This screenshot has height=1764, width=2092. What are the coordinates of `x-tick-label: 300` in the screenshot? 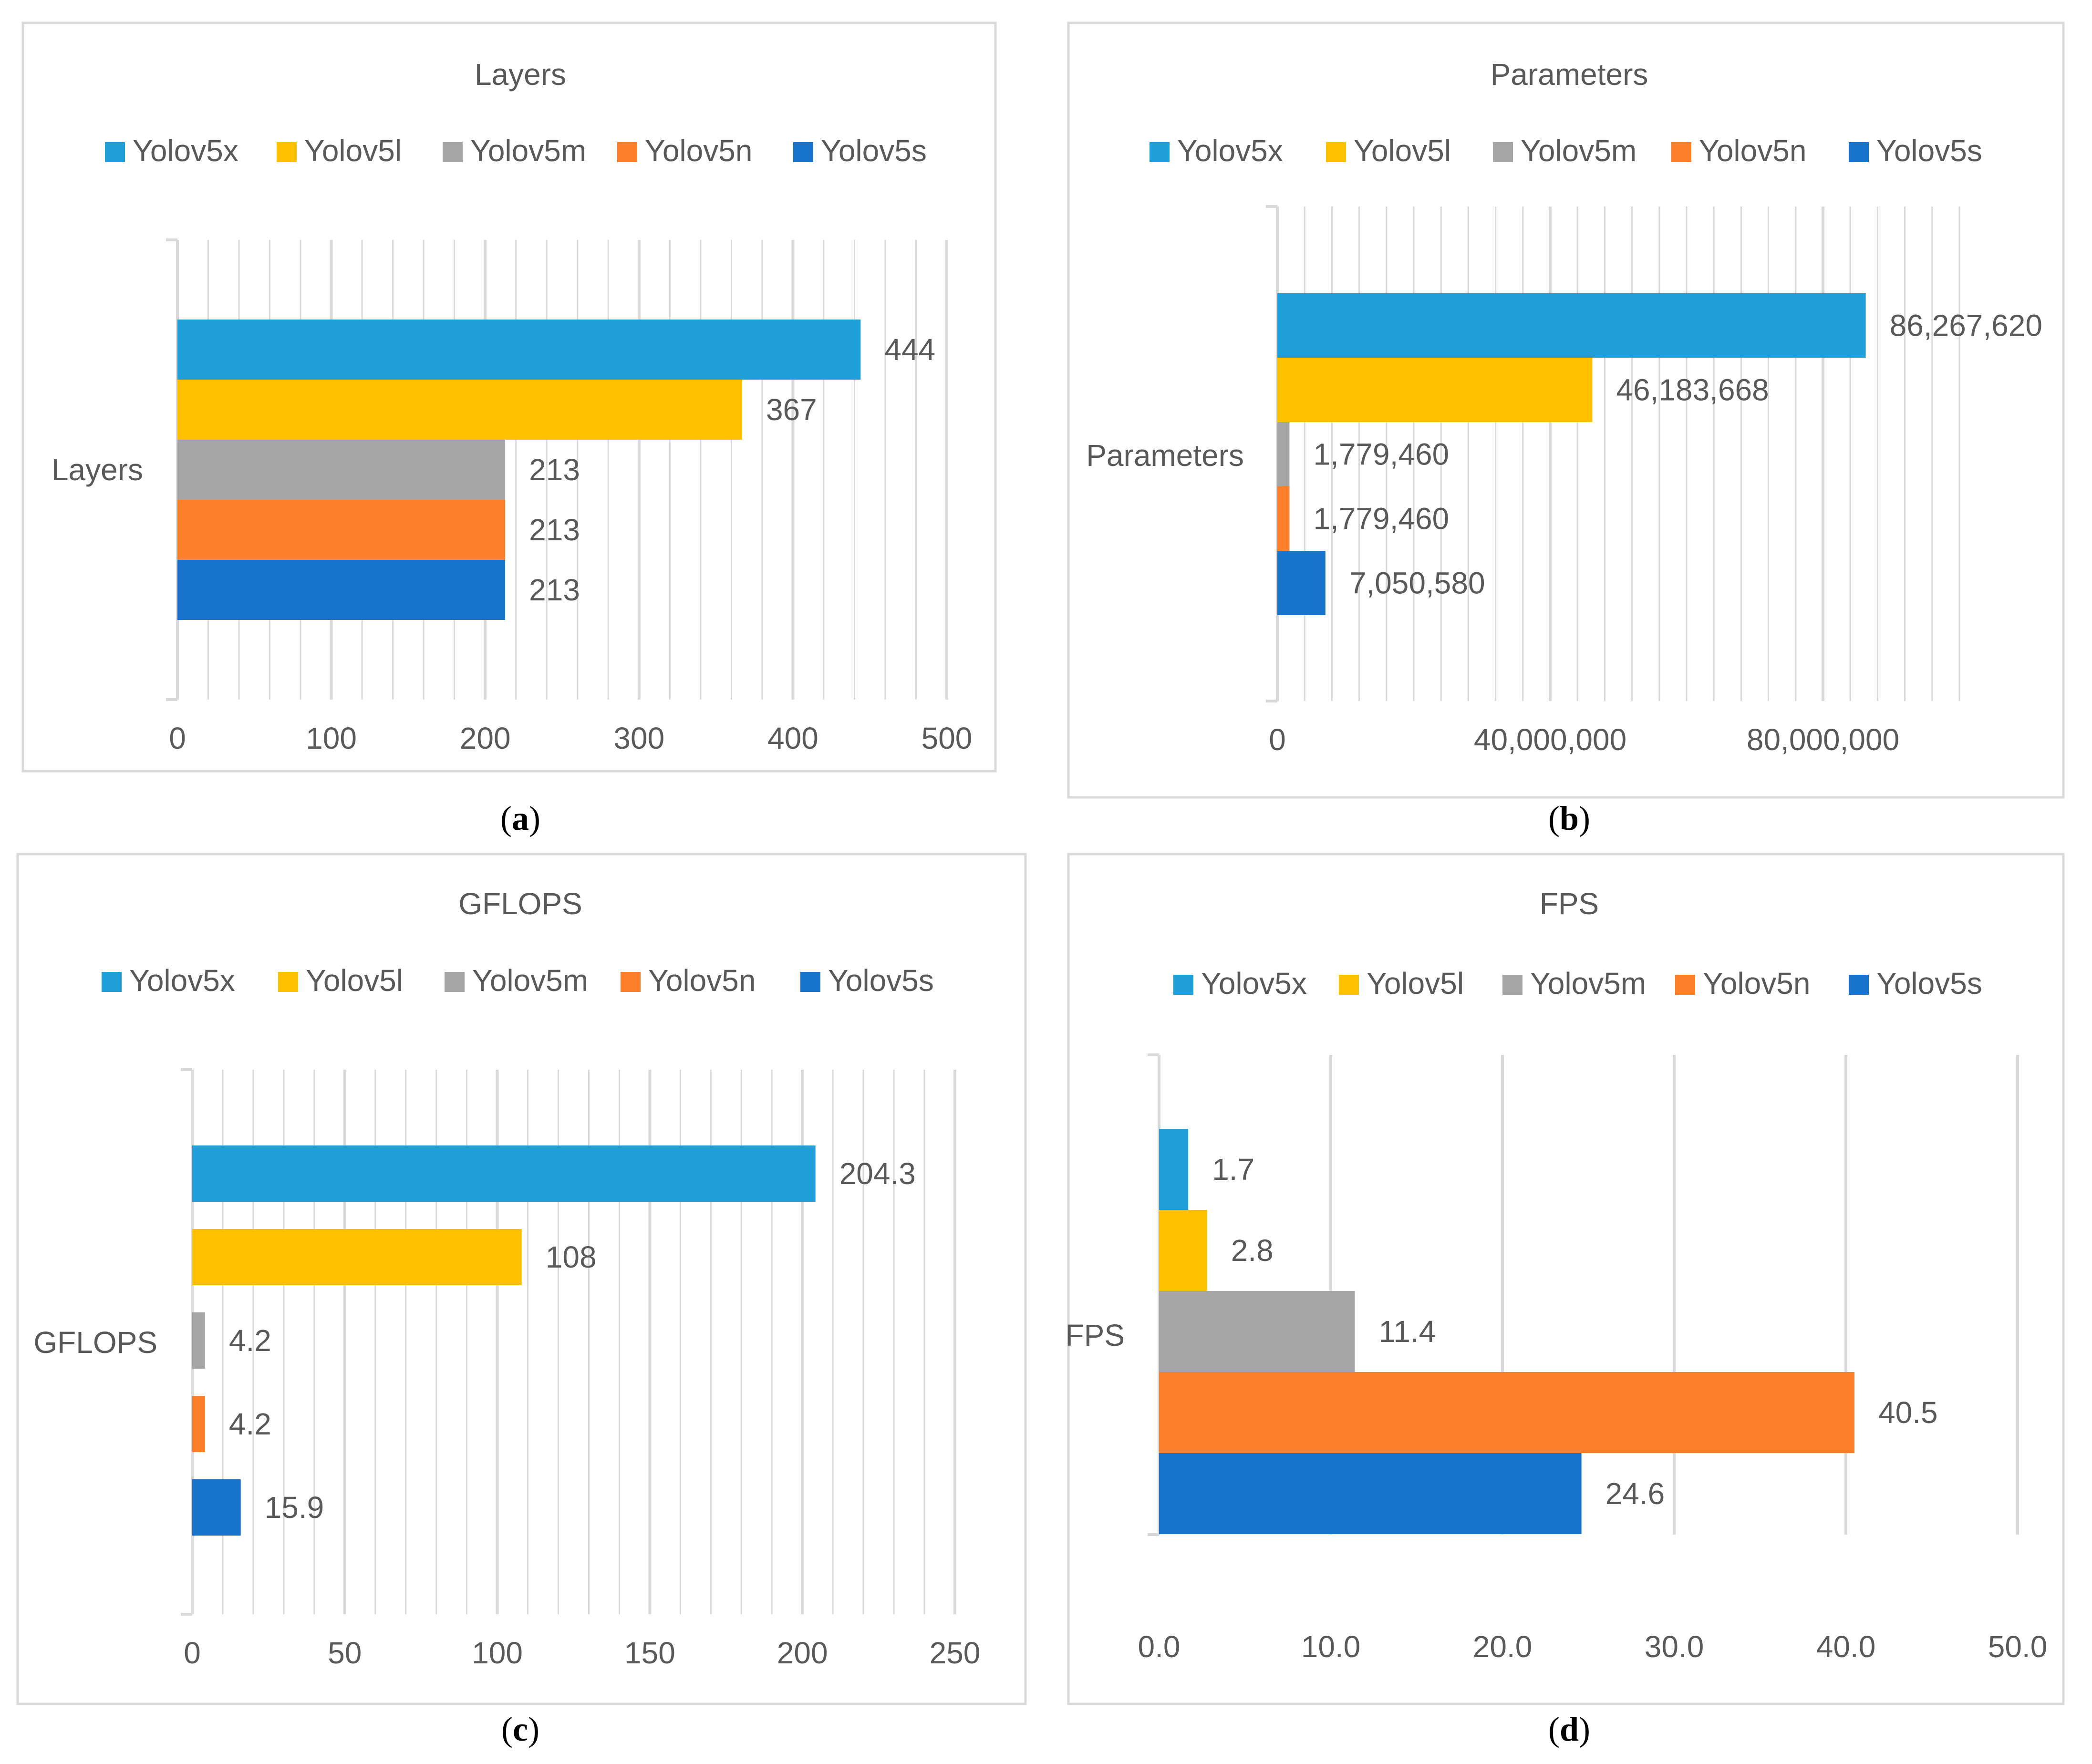 It's located at (639, 738).